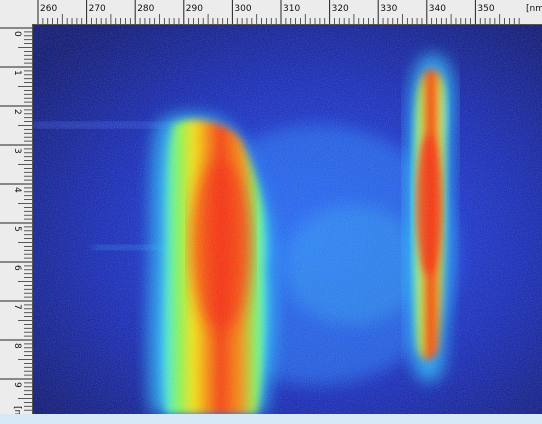  I want to click on x-tick-label: 350, so click(485, 9).